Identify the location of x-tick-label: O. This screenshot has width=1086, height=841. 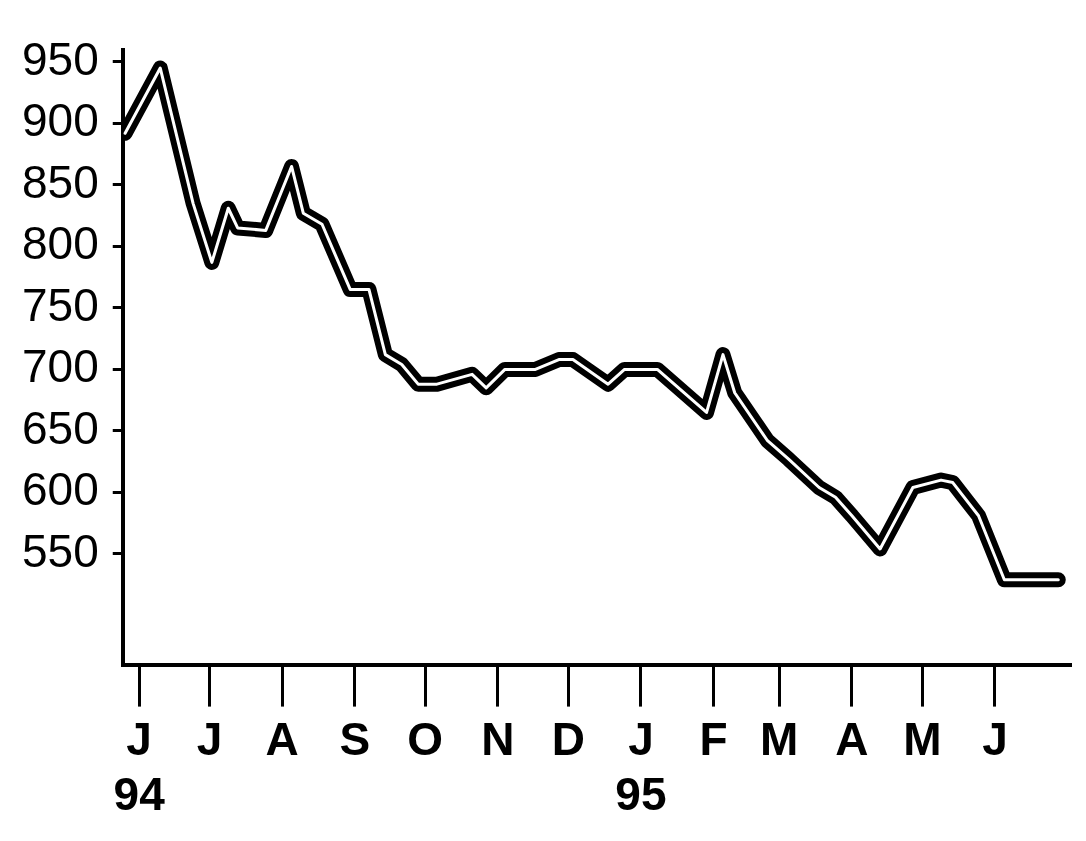
(425, 738).